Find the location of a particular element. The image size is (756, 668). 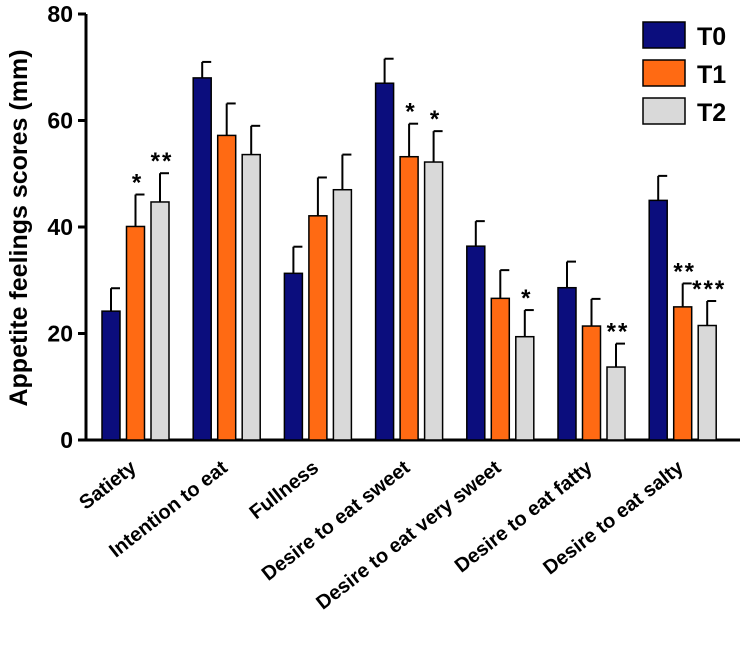

legend-swatch-t0 is located at coordinates (664, 35).